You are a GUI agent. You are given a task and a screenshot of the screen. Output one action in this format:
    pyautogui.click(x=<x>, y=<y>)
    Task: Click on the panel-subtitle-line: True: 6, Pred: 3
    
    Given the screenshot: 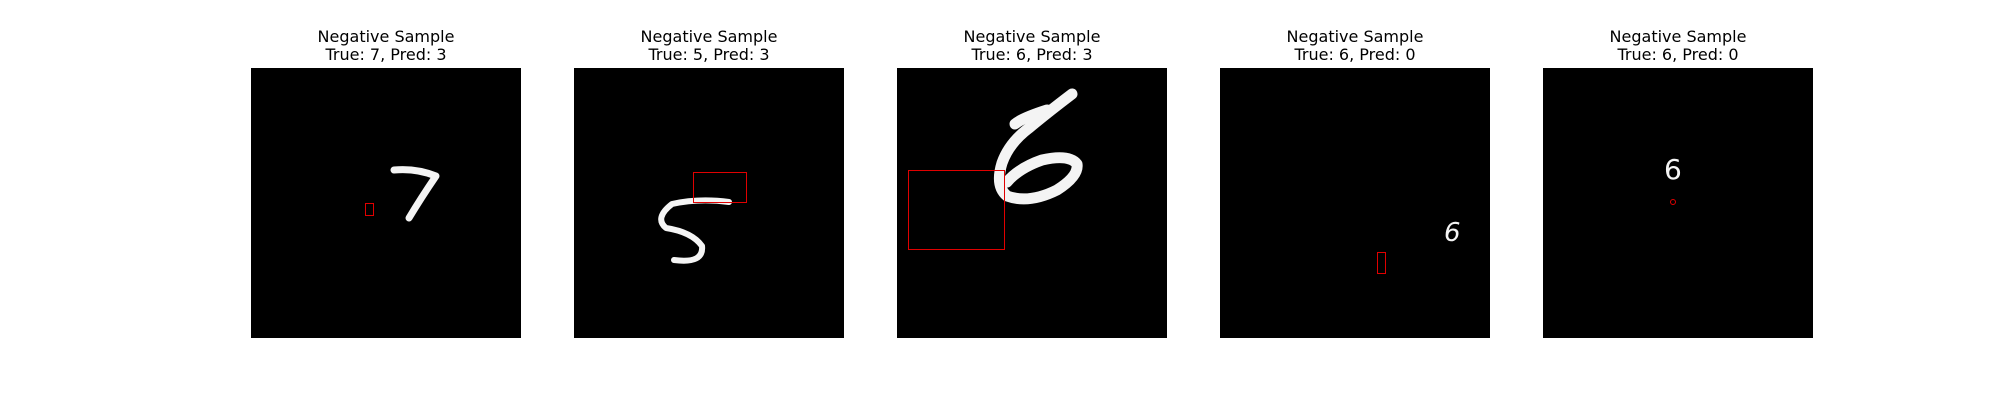 What is the action you would take?
    pyautogui.click(x=1032, y=54)
    